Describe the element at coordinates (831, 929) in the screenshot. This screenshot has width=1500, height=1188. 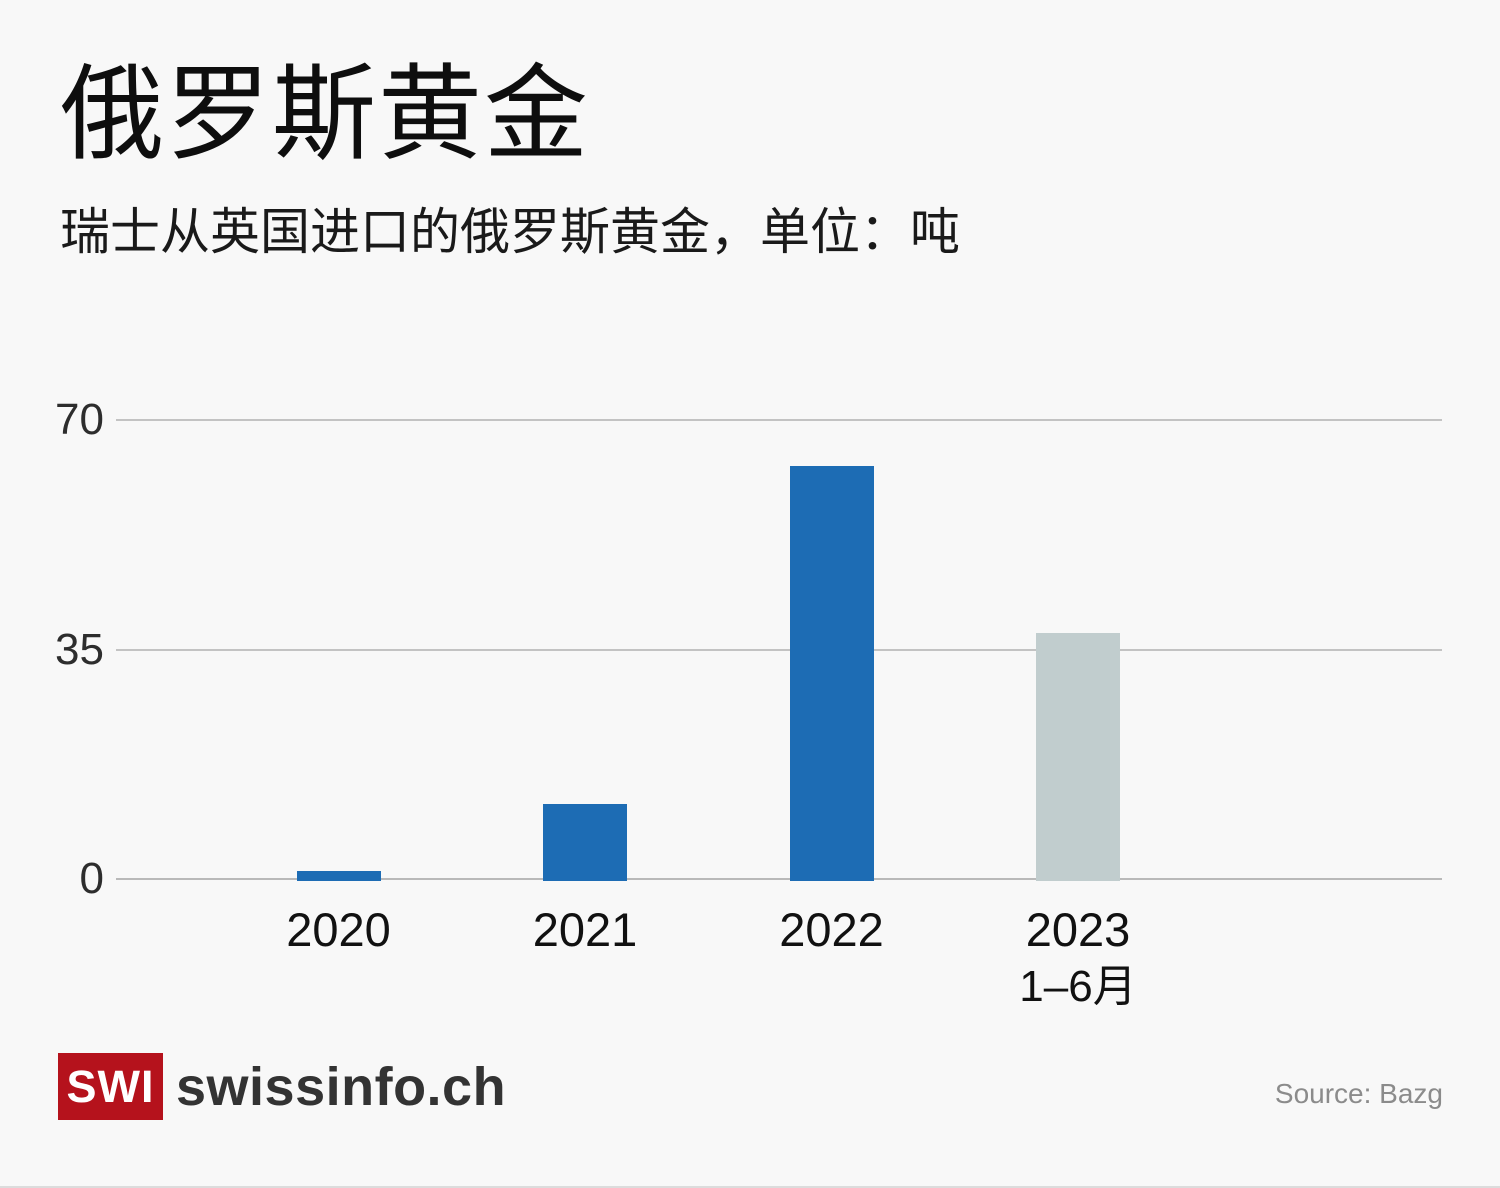
I see `x-axis-label-2022: 2022` at that location.